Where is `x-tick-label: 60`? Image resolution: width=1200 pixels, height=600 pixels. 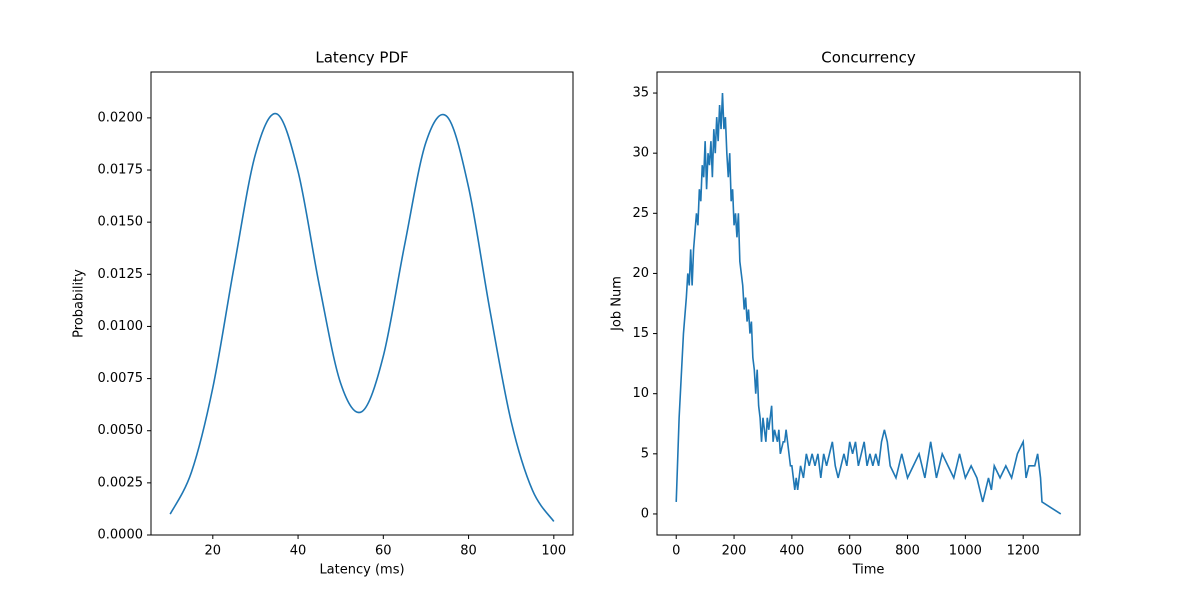 x-tick-label: 60 is located at coordinates (383, 551).